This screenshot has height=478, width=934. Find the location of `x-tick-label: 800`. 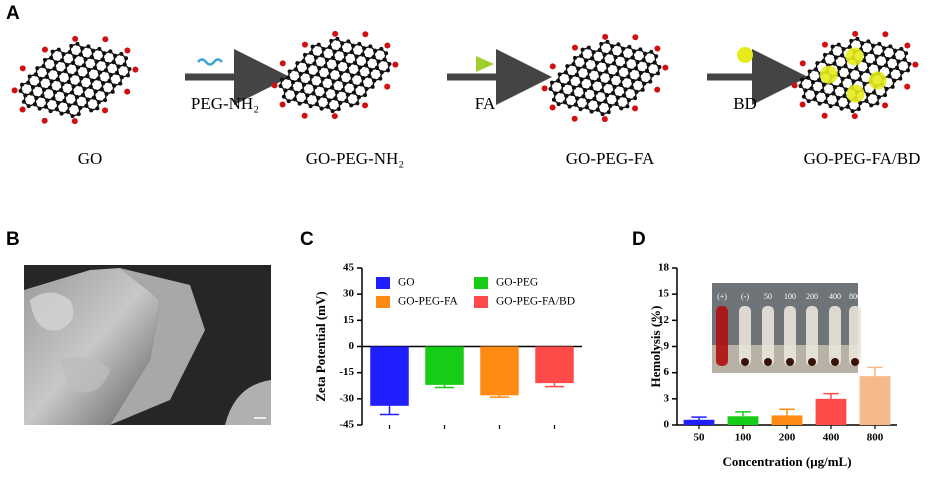

x-tick-label: 800 is located at coordinates (875, 438).